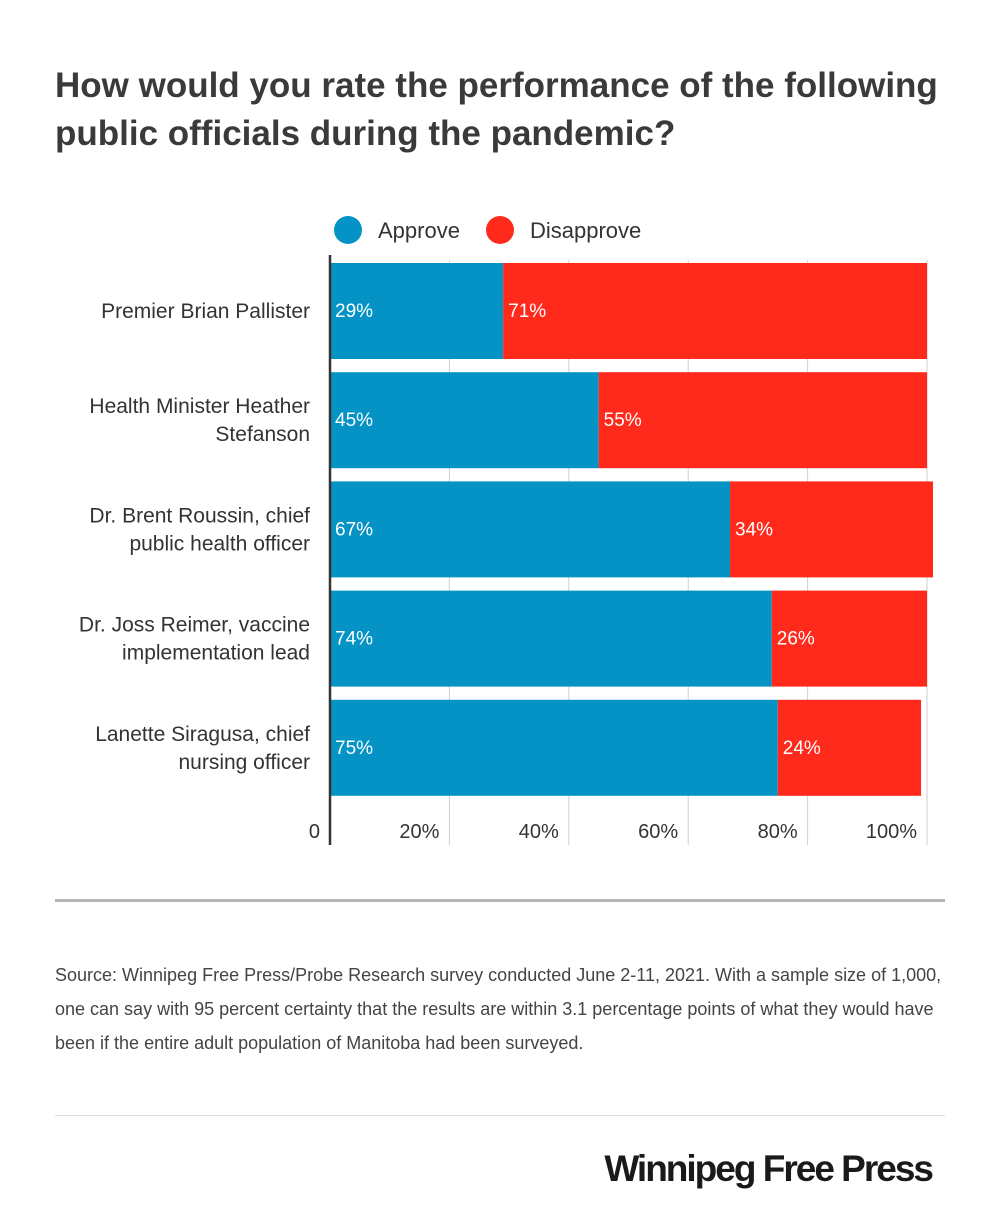  What do you see at coordinates (419, 832) in the screenshot?
I see `x-tick-label: 20%` at bounding box center [419, 832].